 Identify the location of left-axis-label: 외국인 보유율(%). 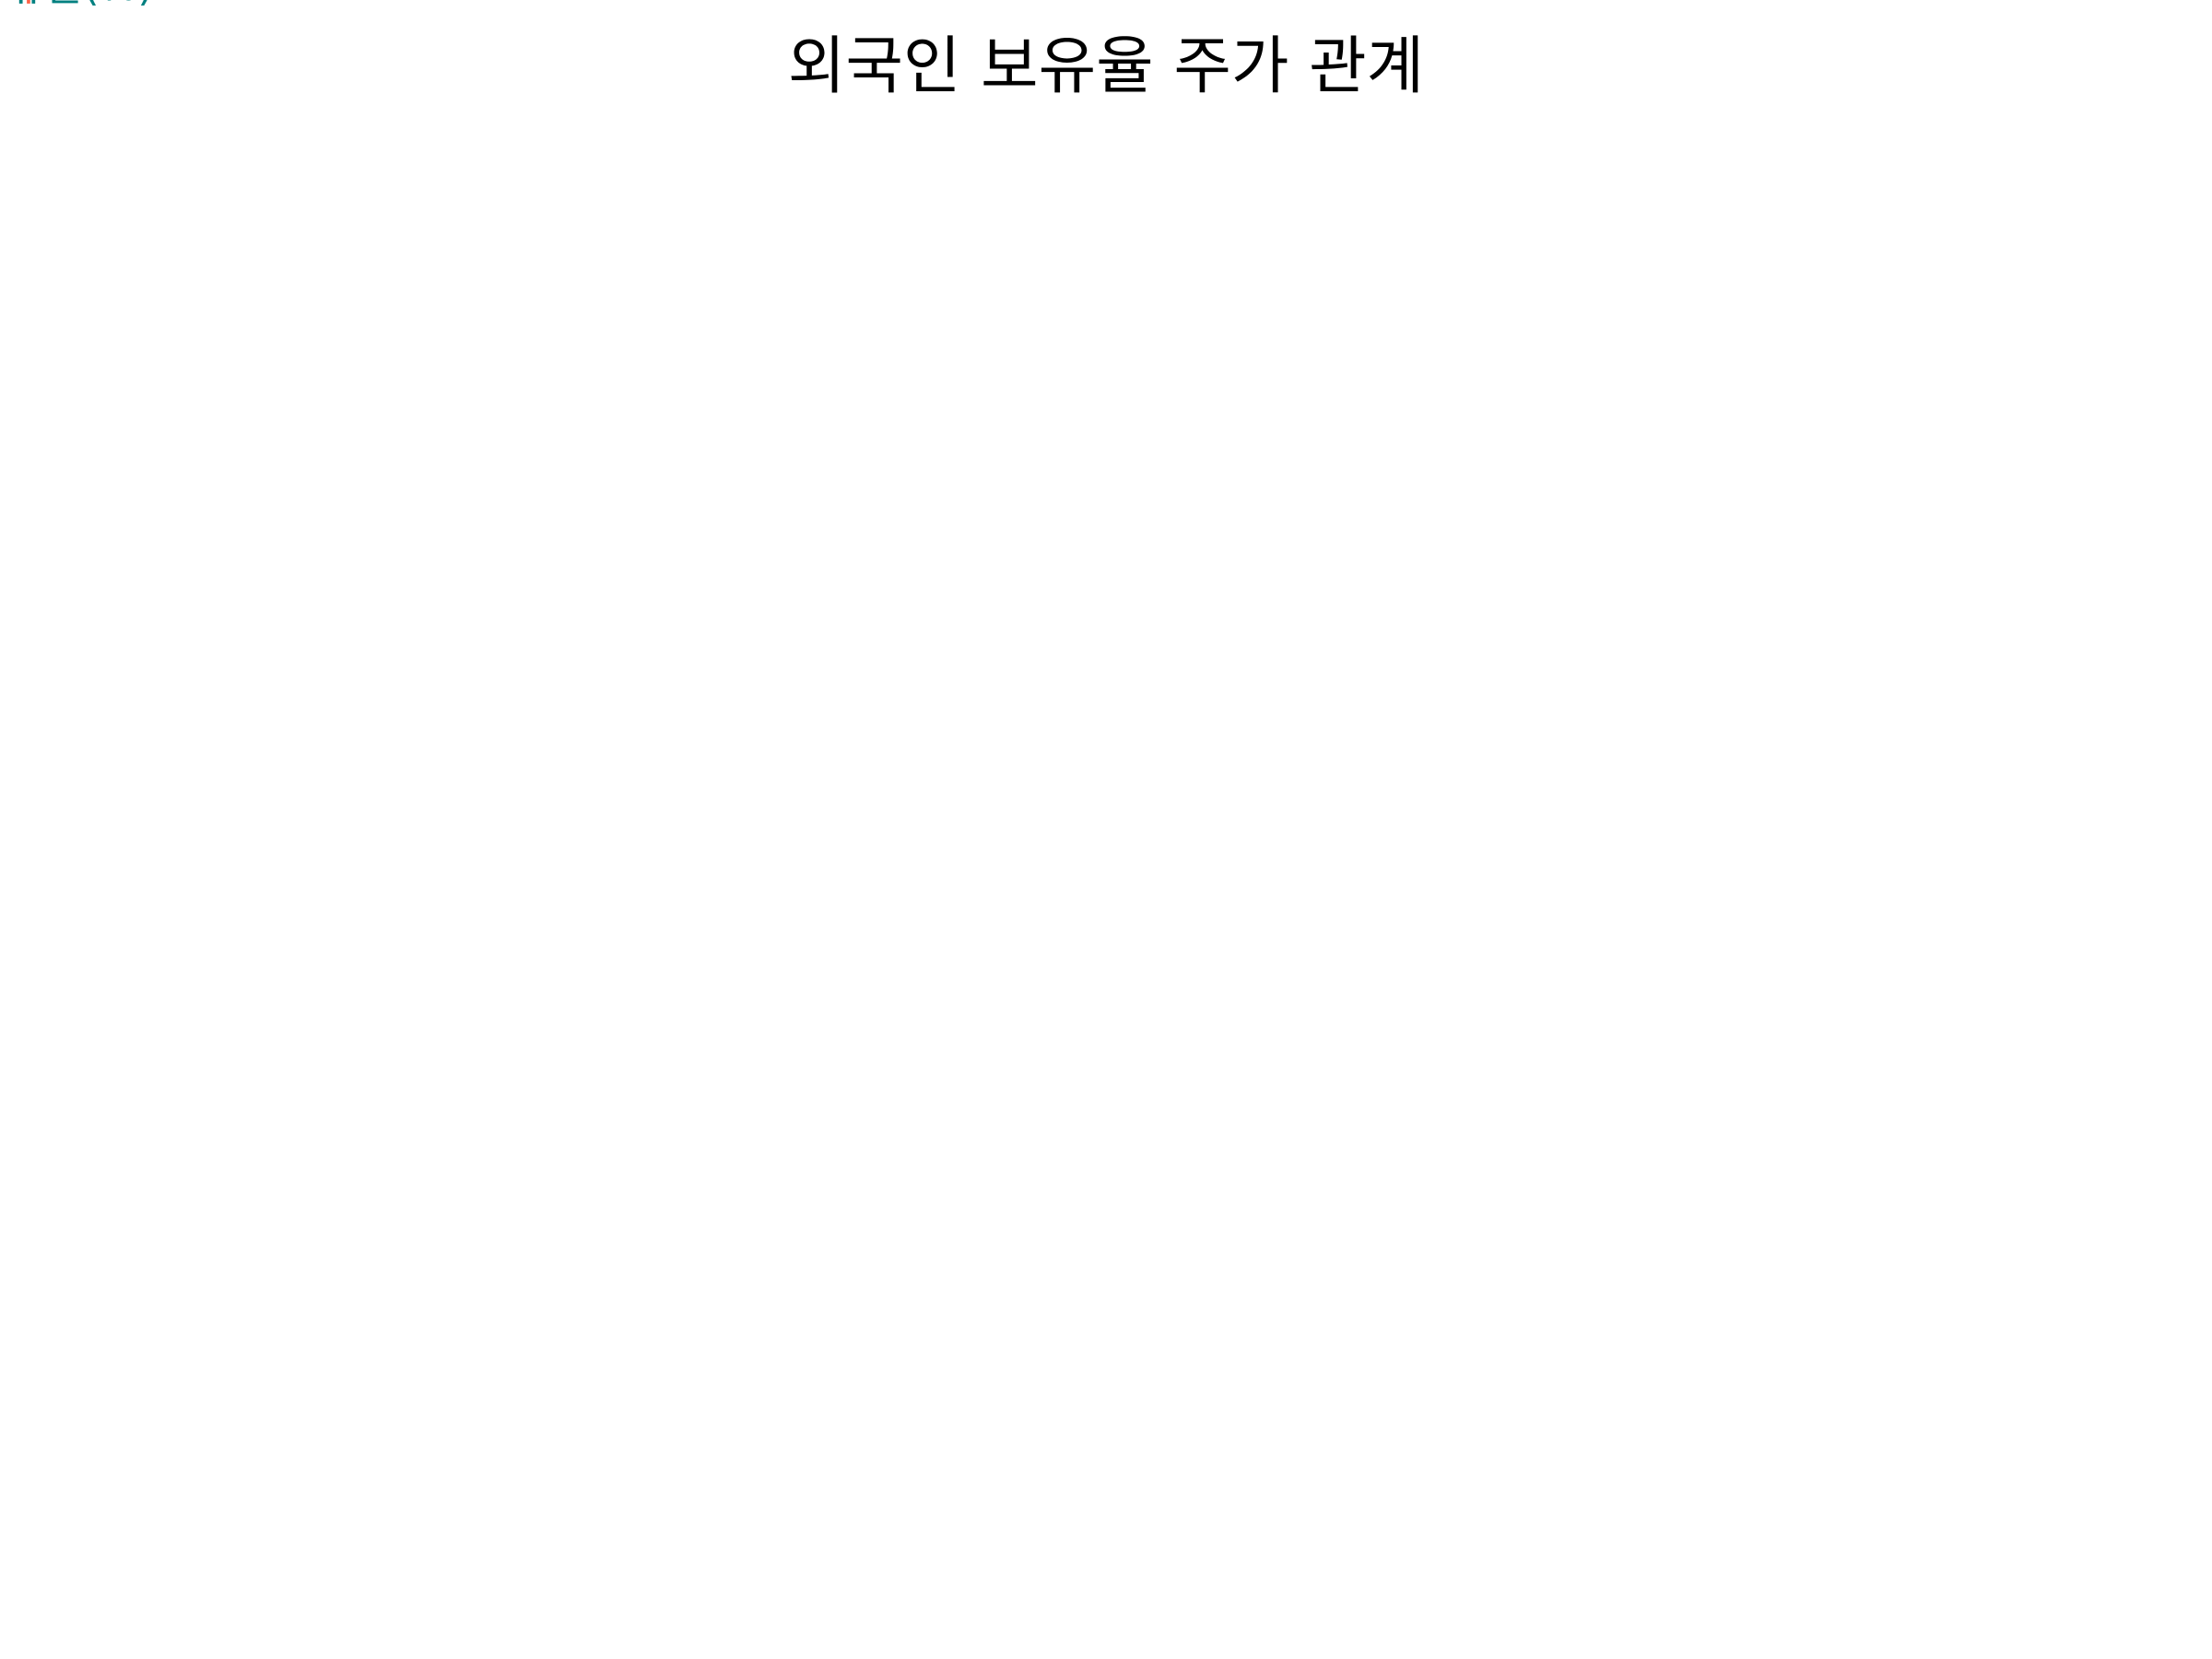
(77, 5).